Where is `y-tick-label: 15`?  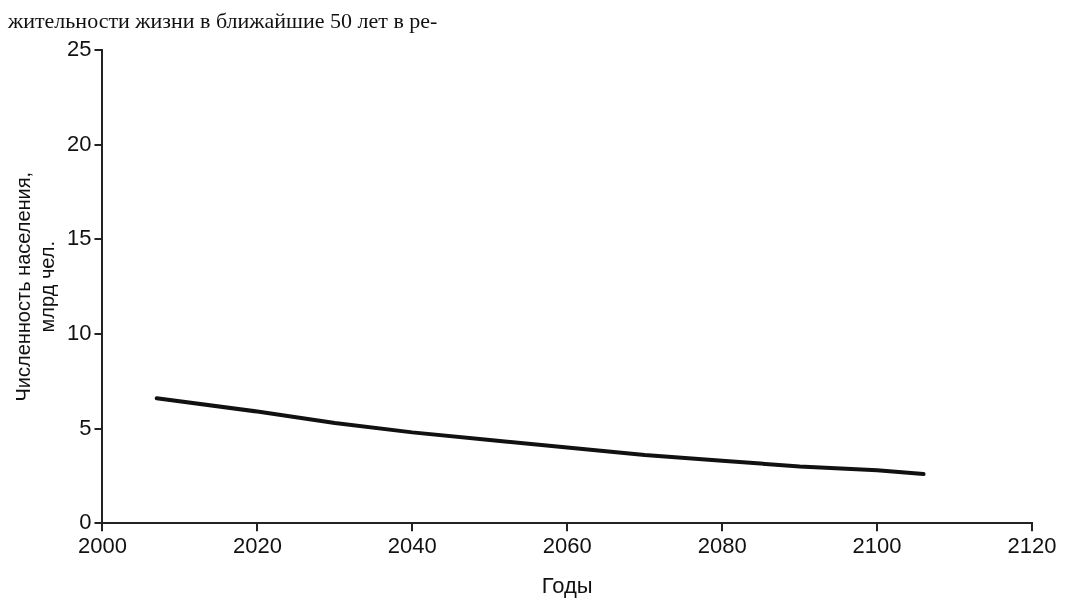
y-tick-label: 15 is located at coordinates (79, 238).